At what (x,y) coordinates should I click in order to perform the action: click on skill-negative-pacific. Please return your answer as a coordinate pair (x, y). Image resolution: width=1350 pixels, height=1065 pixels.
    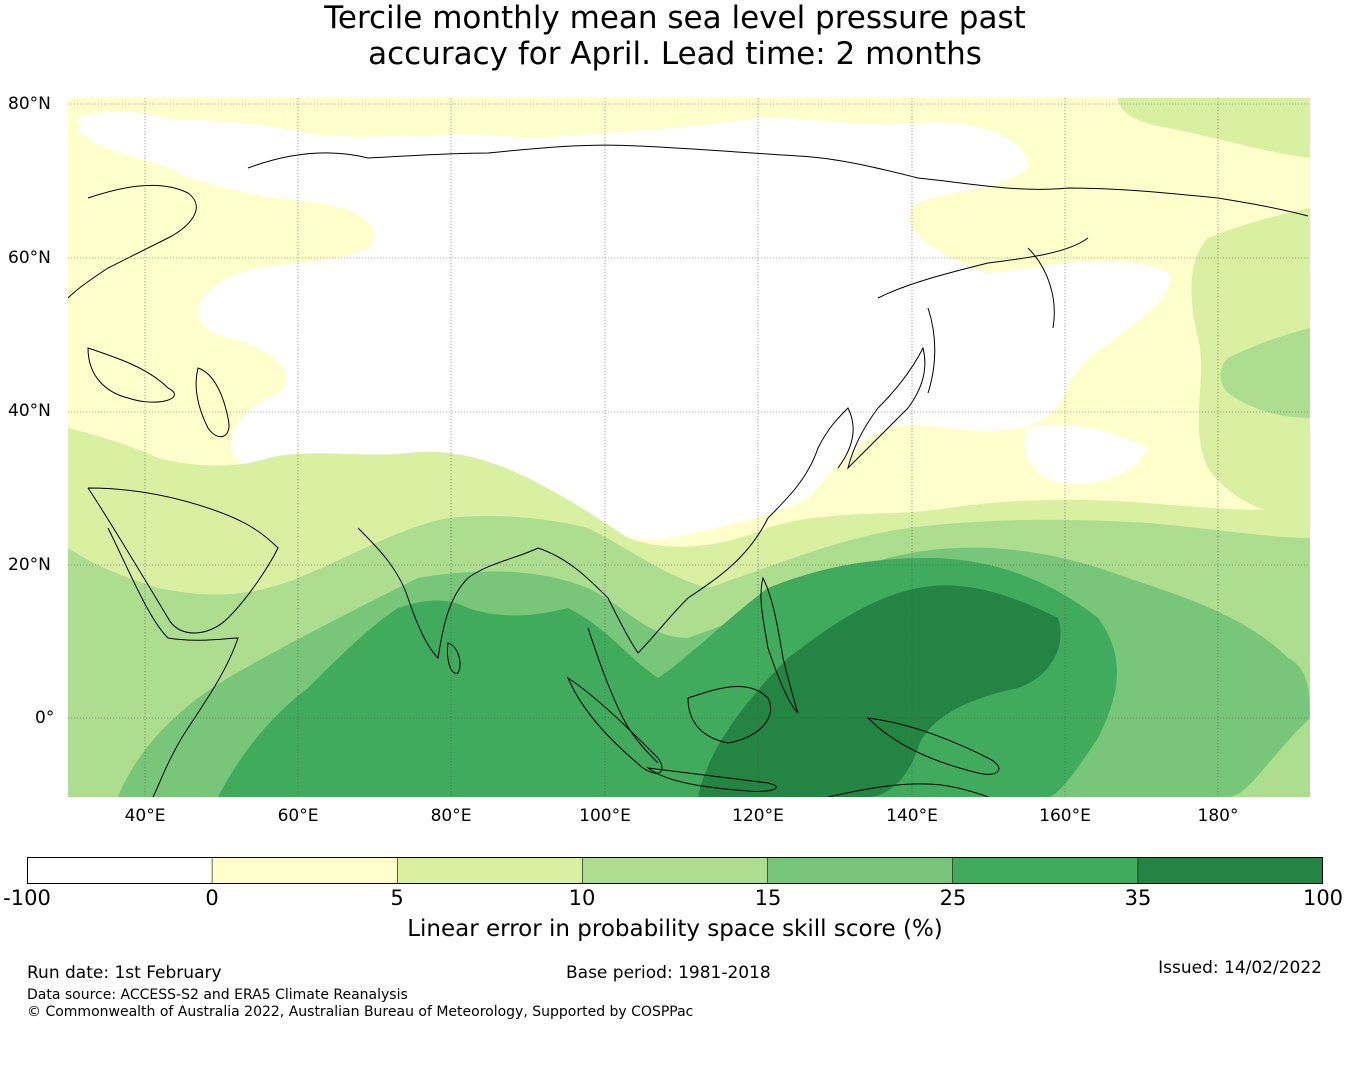
    Looking at the image, I should click on (1086, 454).